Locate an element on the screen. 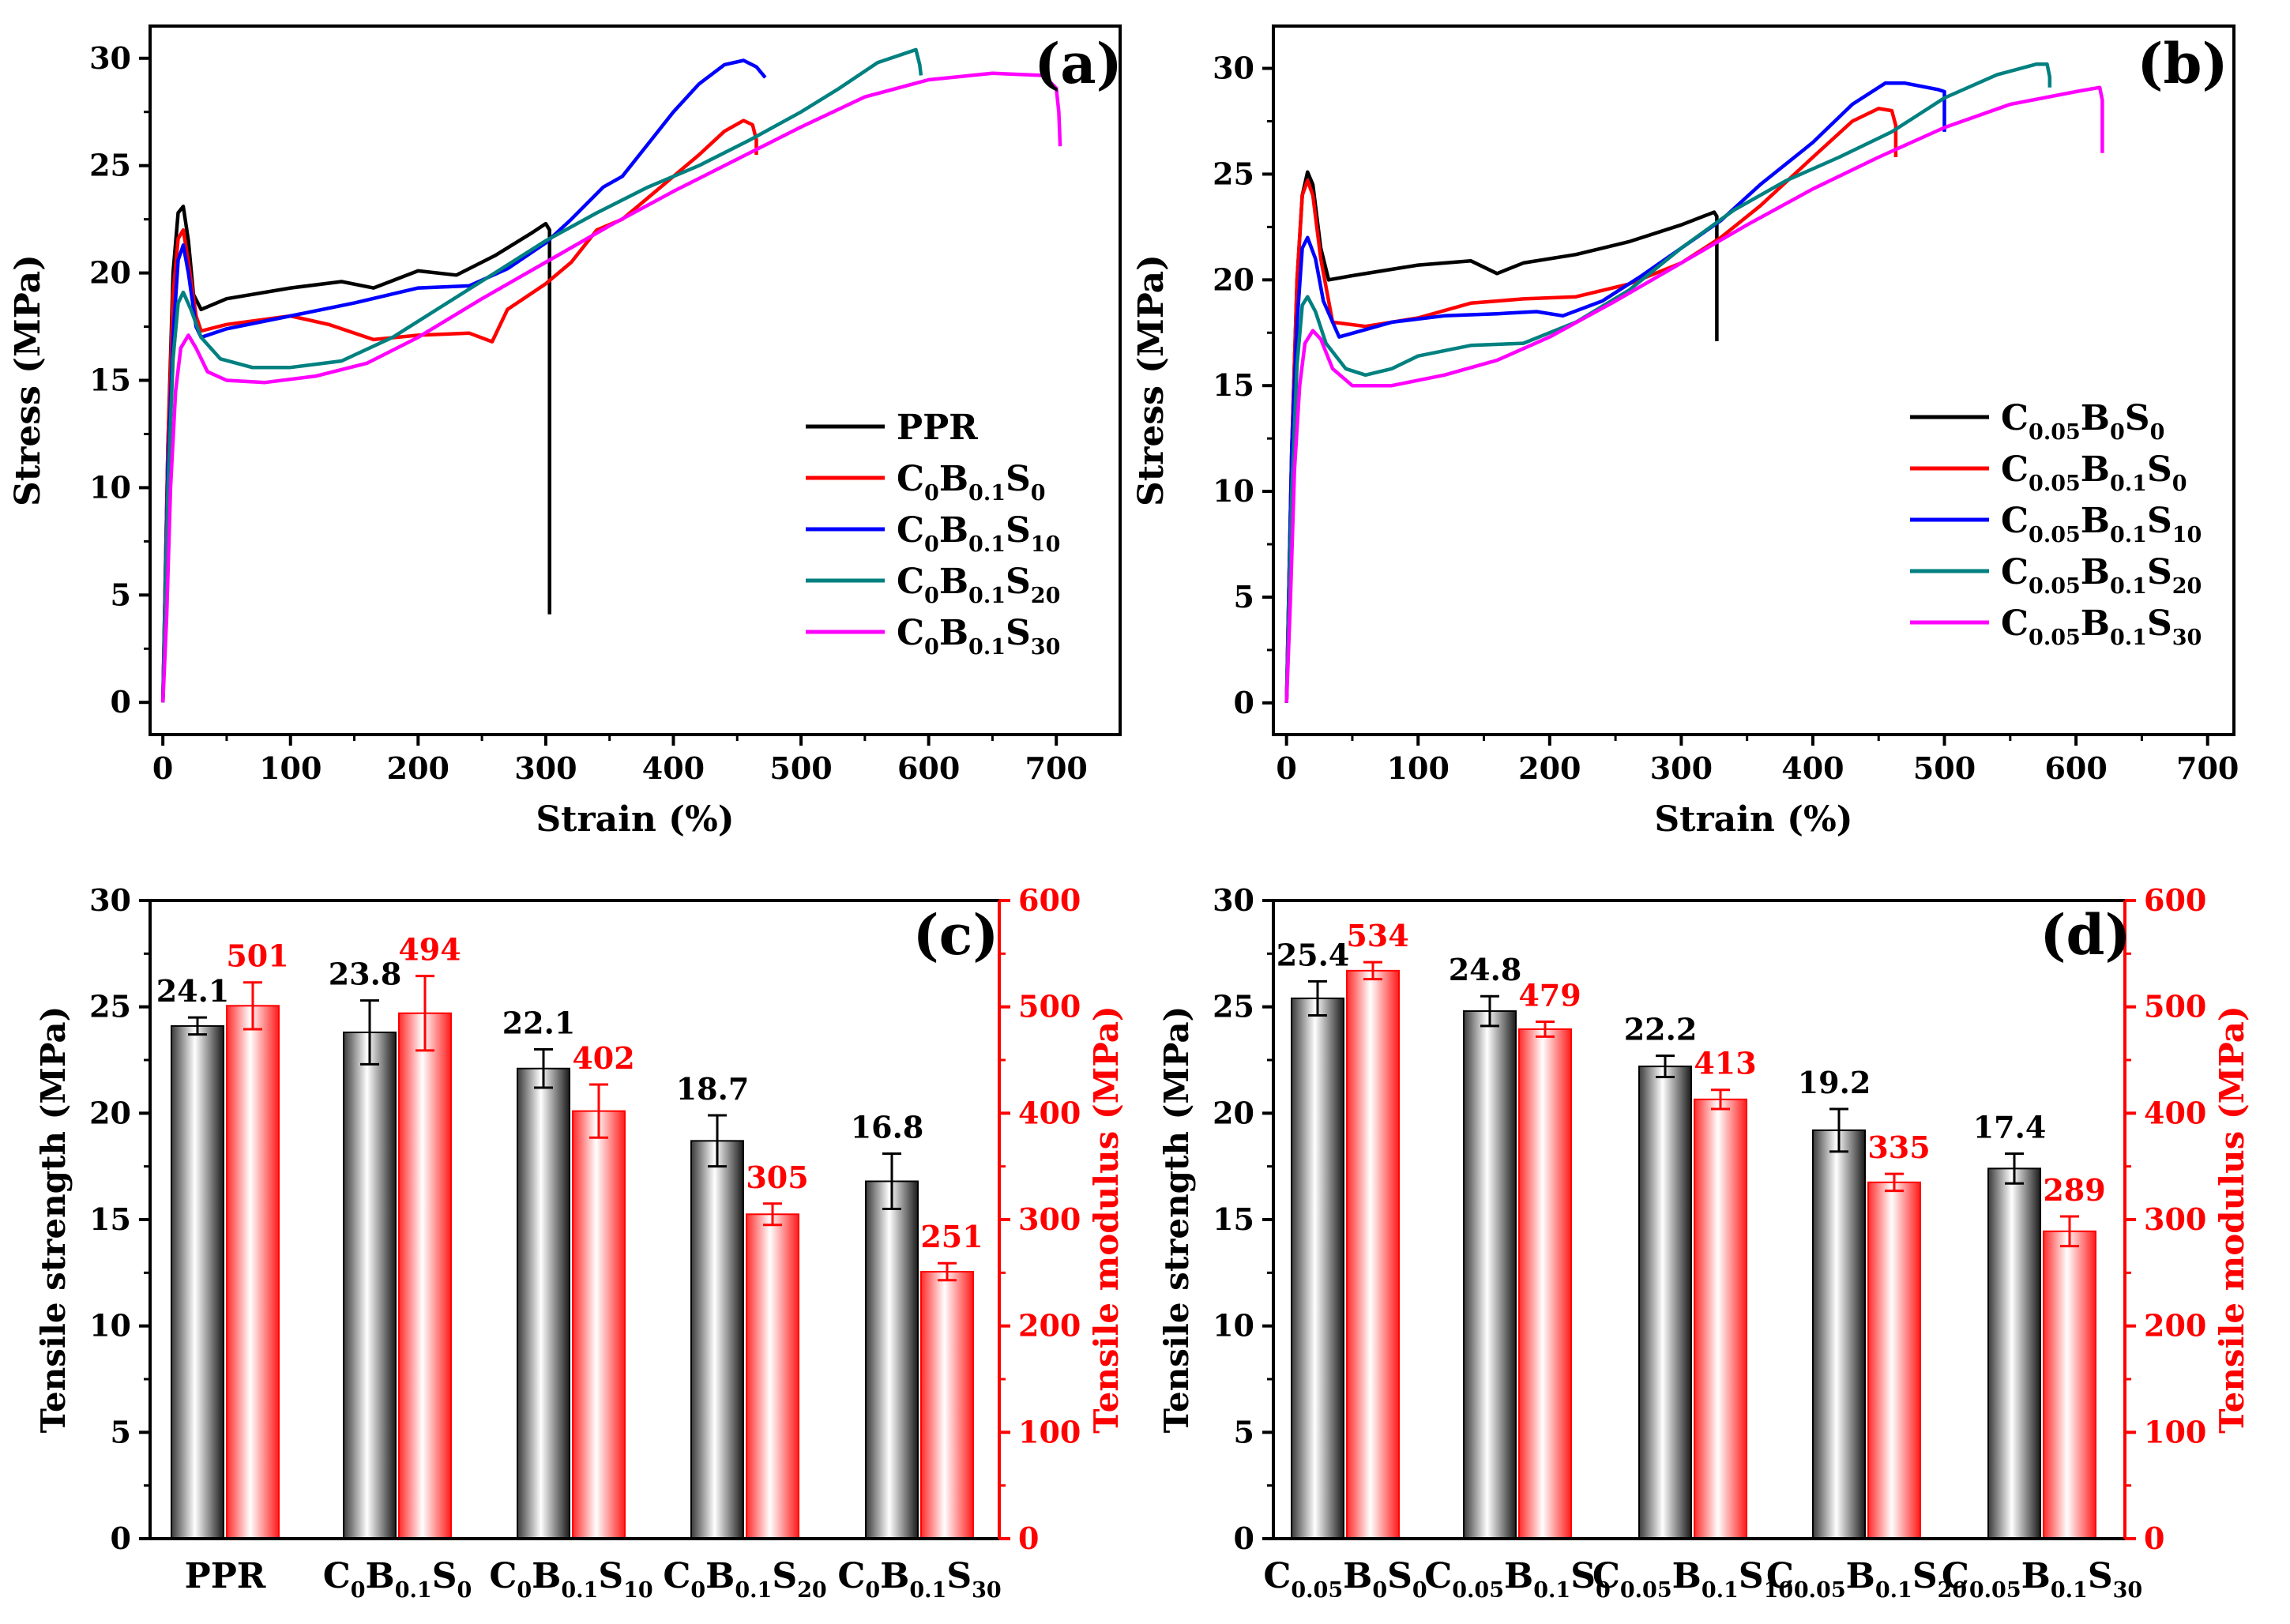 This screenshot has height=1624, width=2290. category-label: C0.05B0.1S10 is located at coordinates (1692, 1579).